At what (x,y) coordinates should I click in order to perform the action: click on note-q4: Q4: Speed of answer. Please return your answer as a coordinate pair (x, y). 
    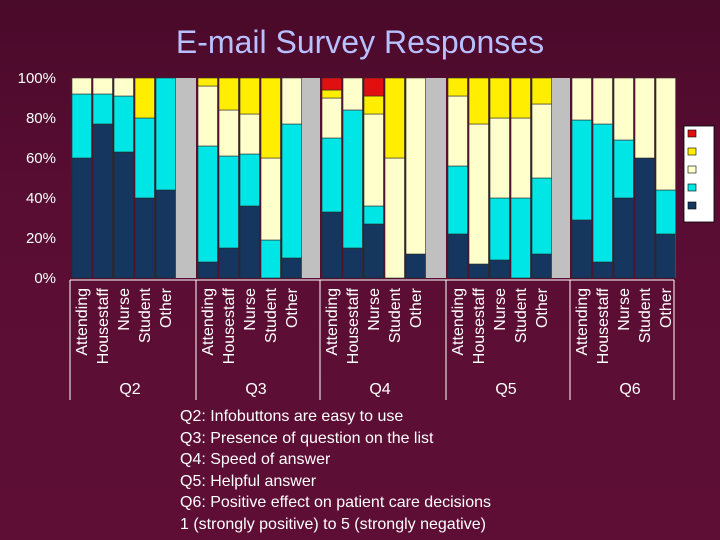
    Looking at the image, I should click on (255, 460).